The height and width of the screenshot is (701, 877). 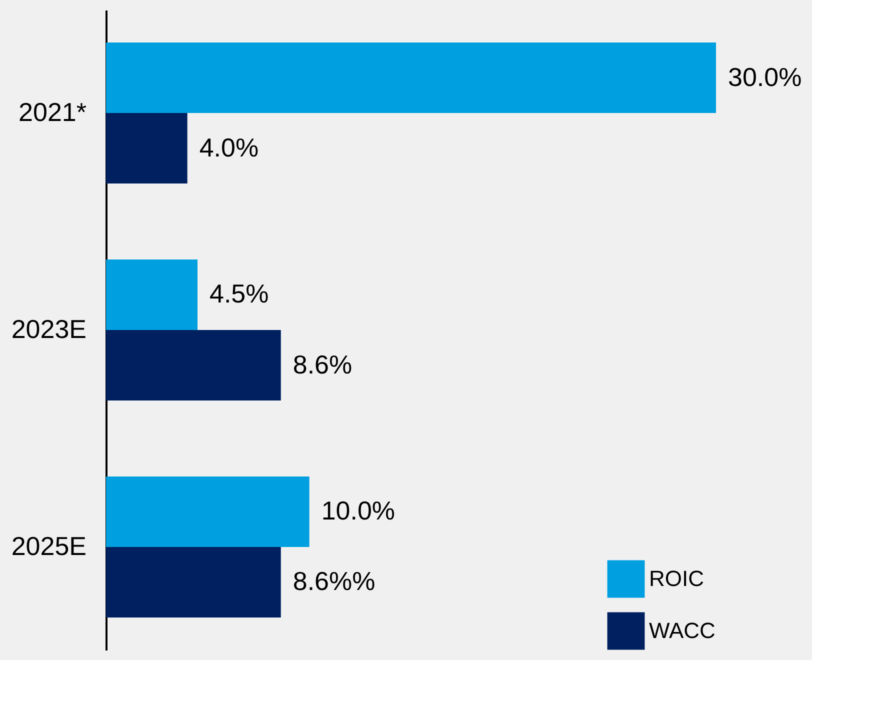 What do you see at coordinates (682, 630) in the screenshot?
I see `legend-label: WACC` at bounding box center [682, 630].